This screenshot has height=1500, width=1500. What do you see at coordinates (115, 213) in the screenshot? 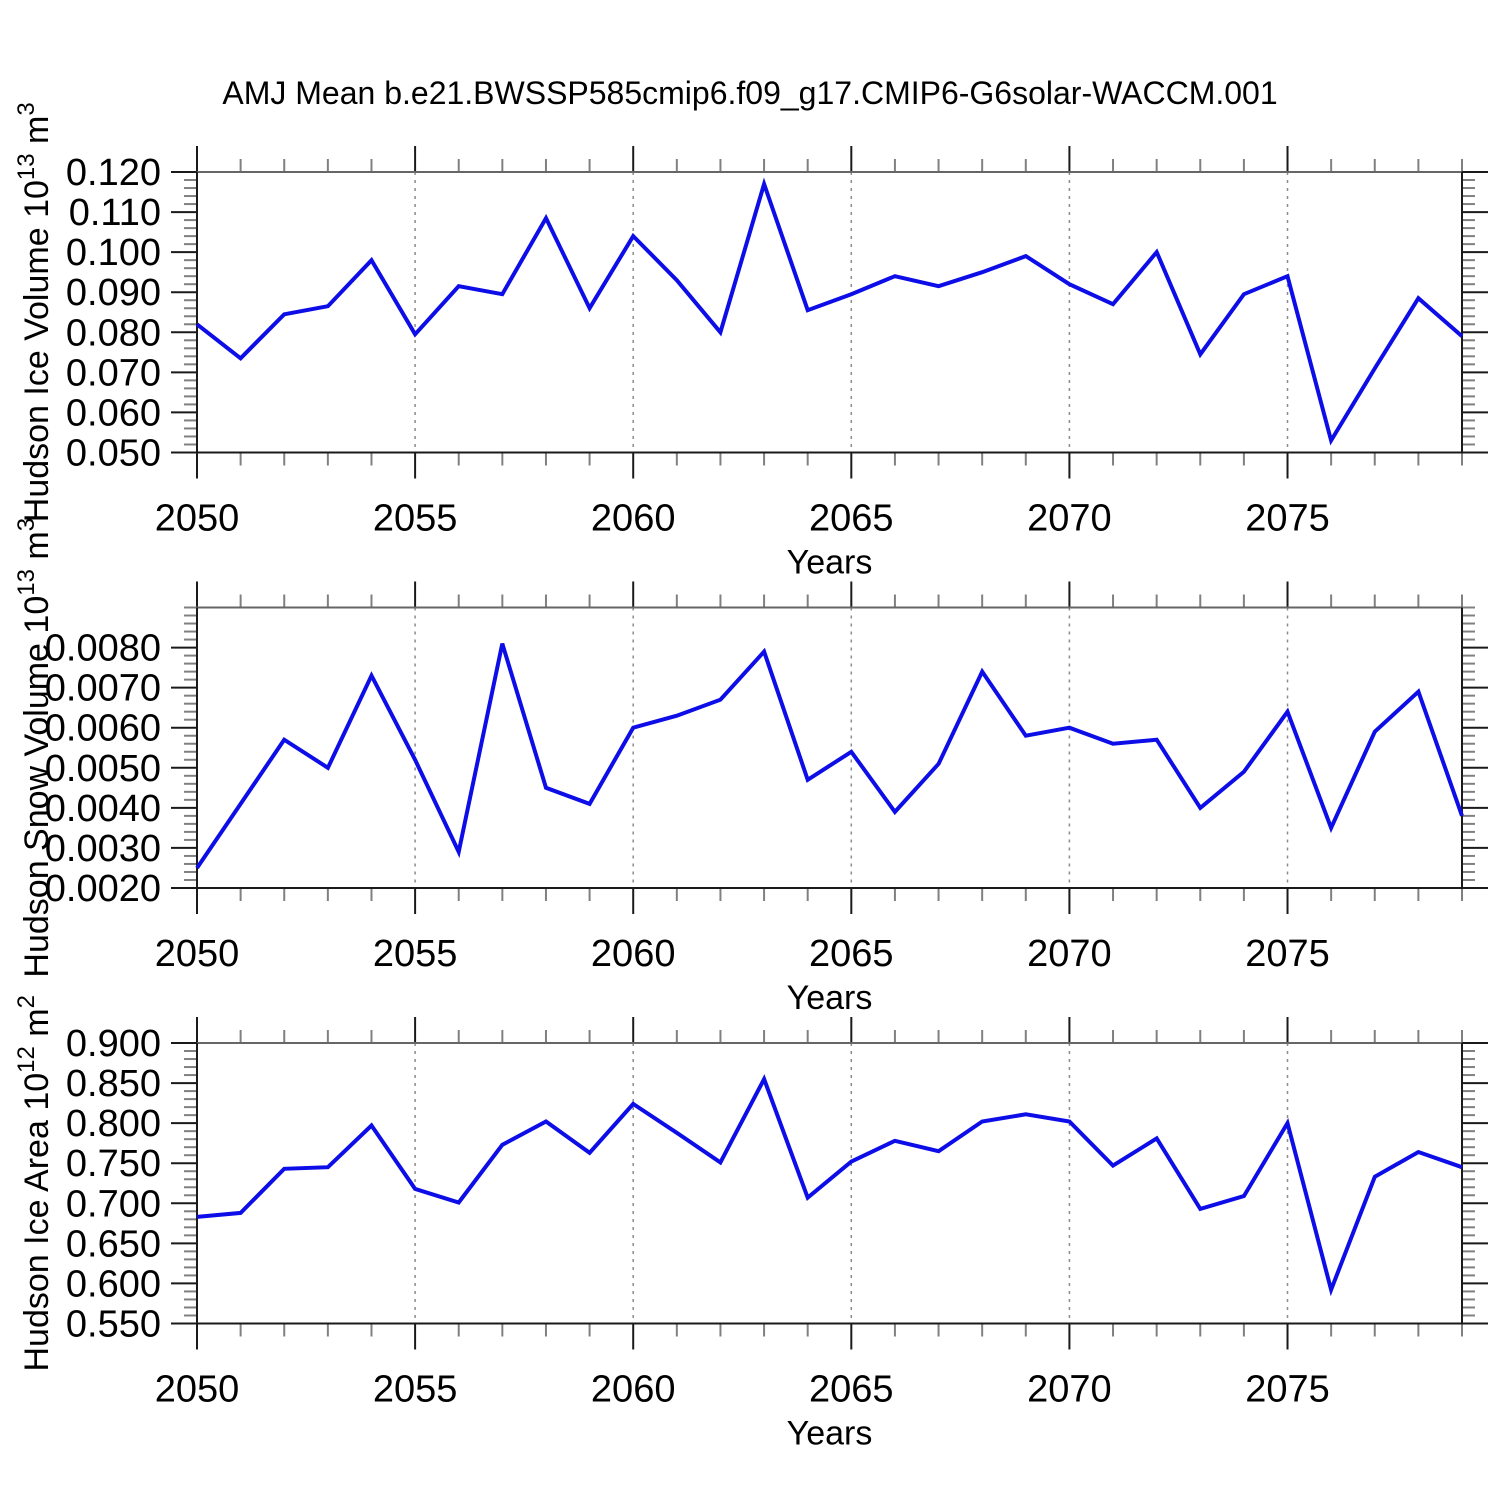
I see `svg-text: 0.110` at bounding box center [115, 213].